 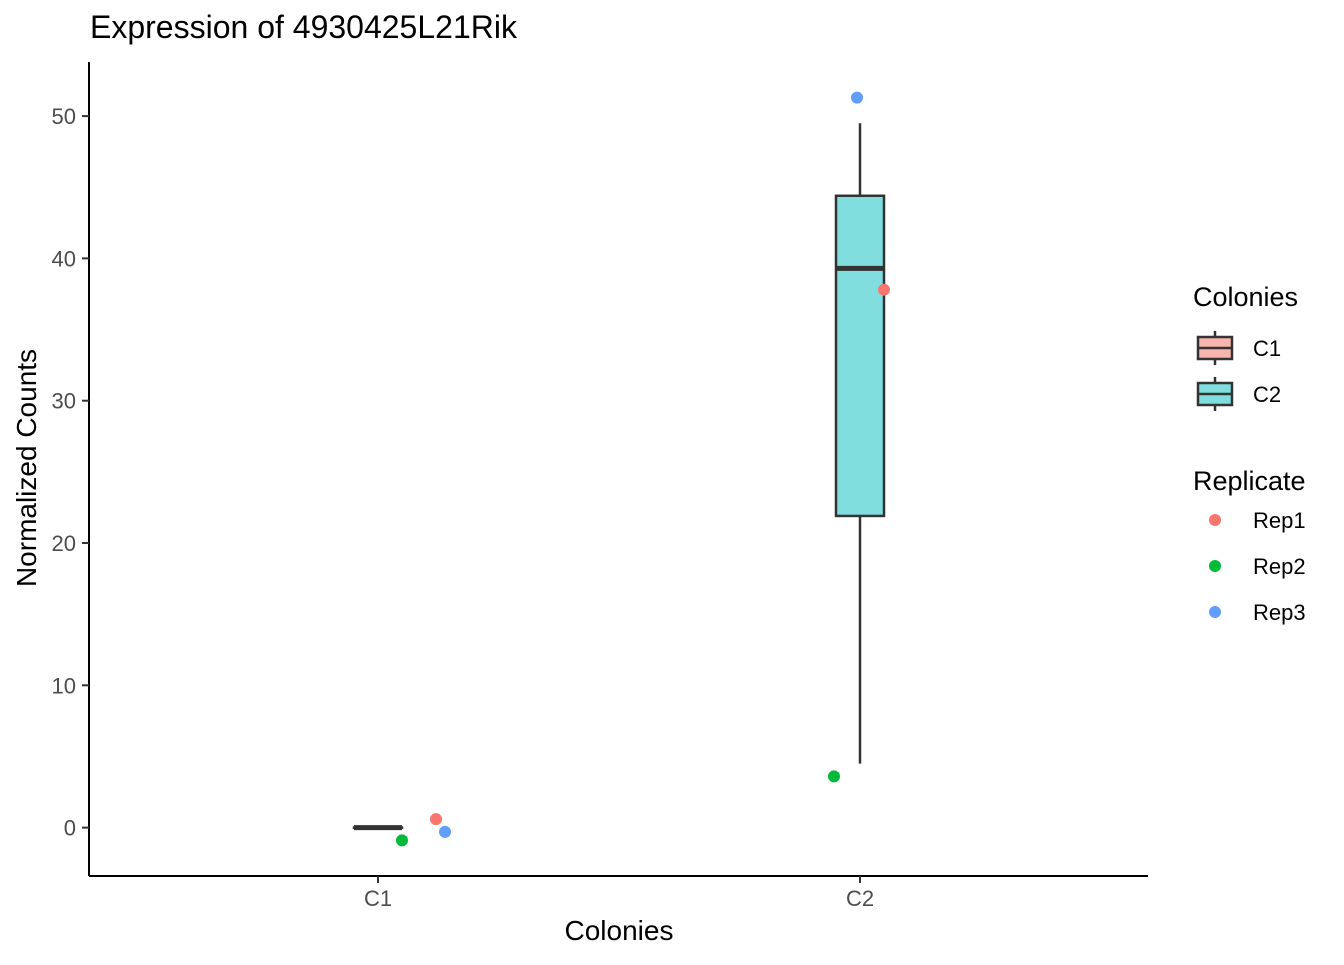 I want to click on box-c2, so click(x=860, y=443).